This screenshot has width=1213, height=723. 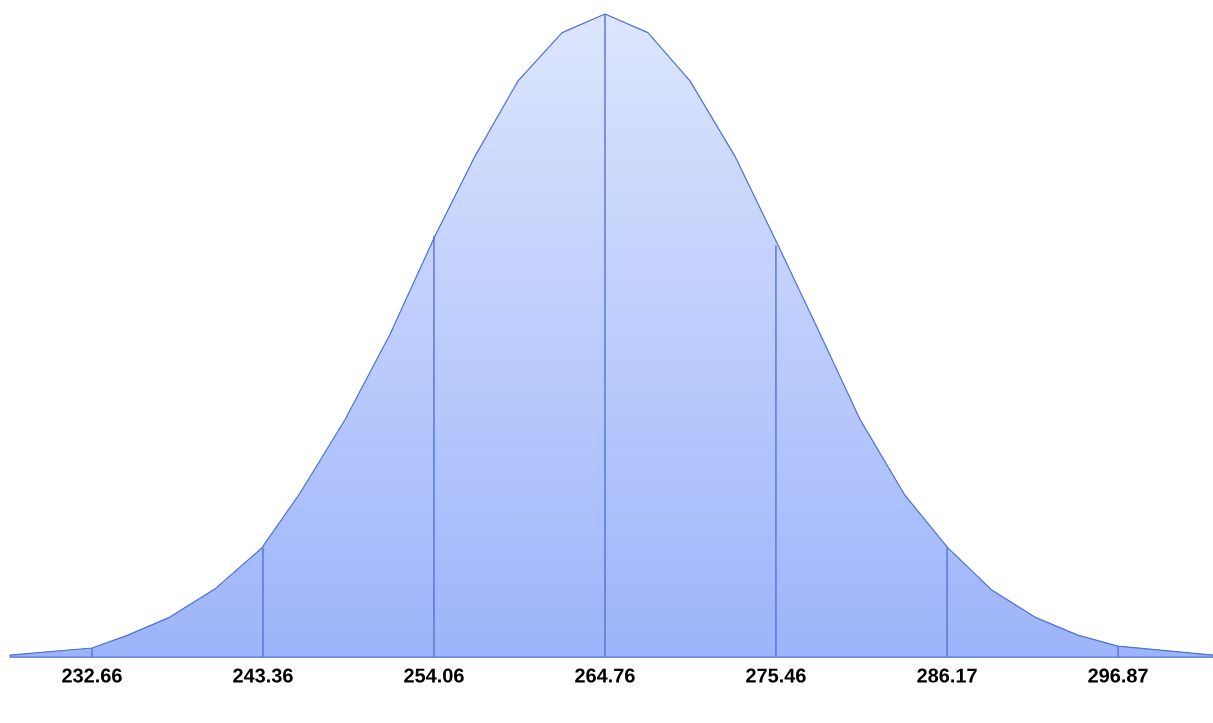 I want to click on x-tick-label: 254.06, so click(x=434, y=675).